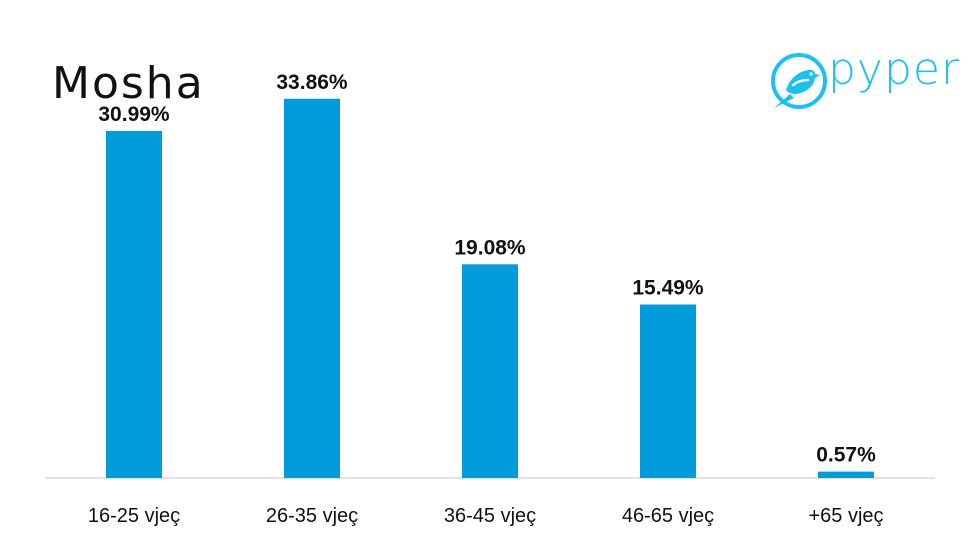 The height and width of the screenshot is (551, 980). I want to click on category-label-4: 46-65 vjeç, so click(668, 516).